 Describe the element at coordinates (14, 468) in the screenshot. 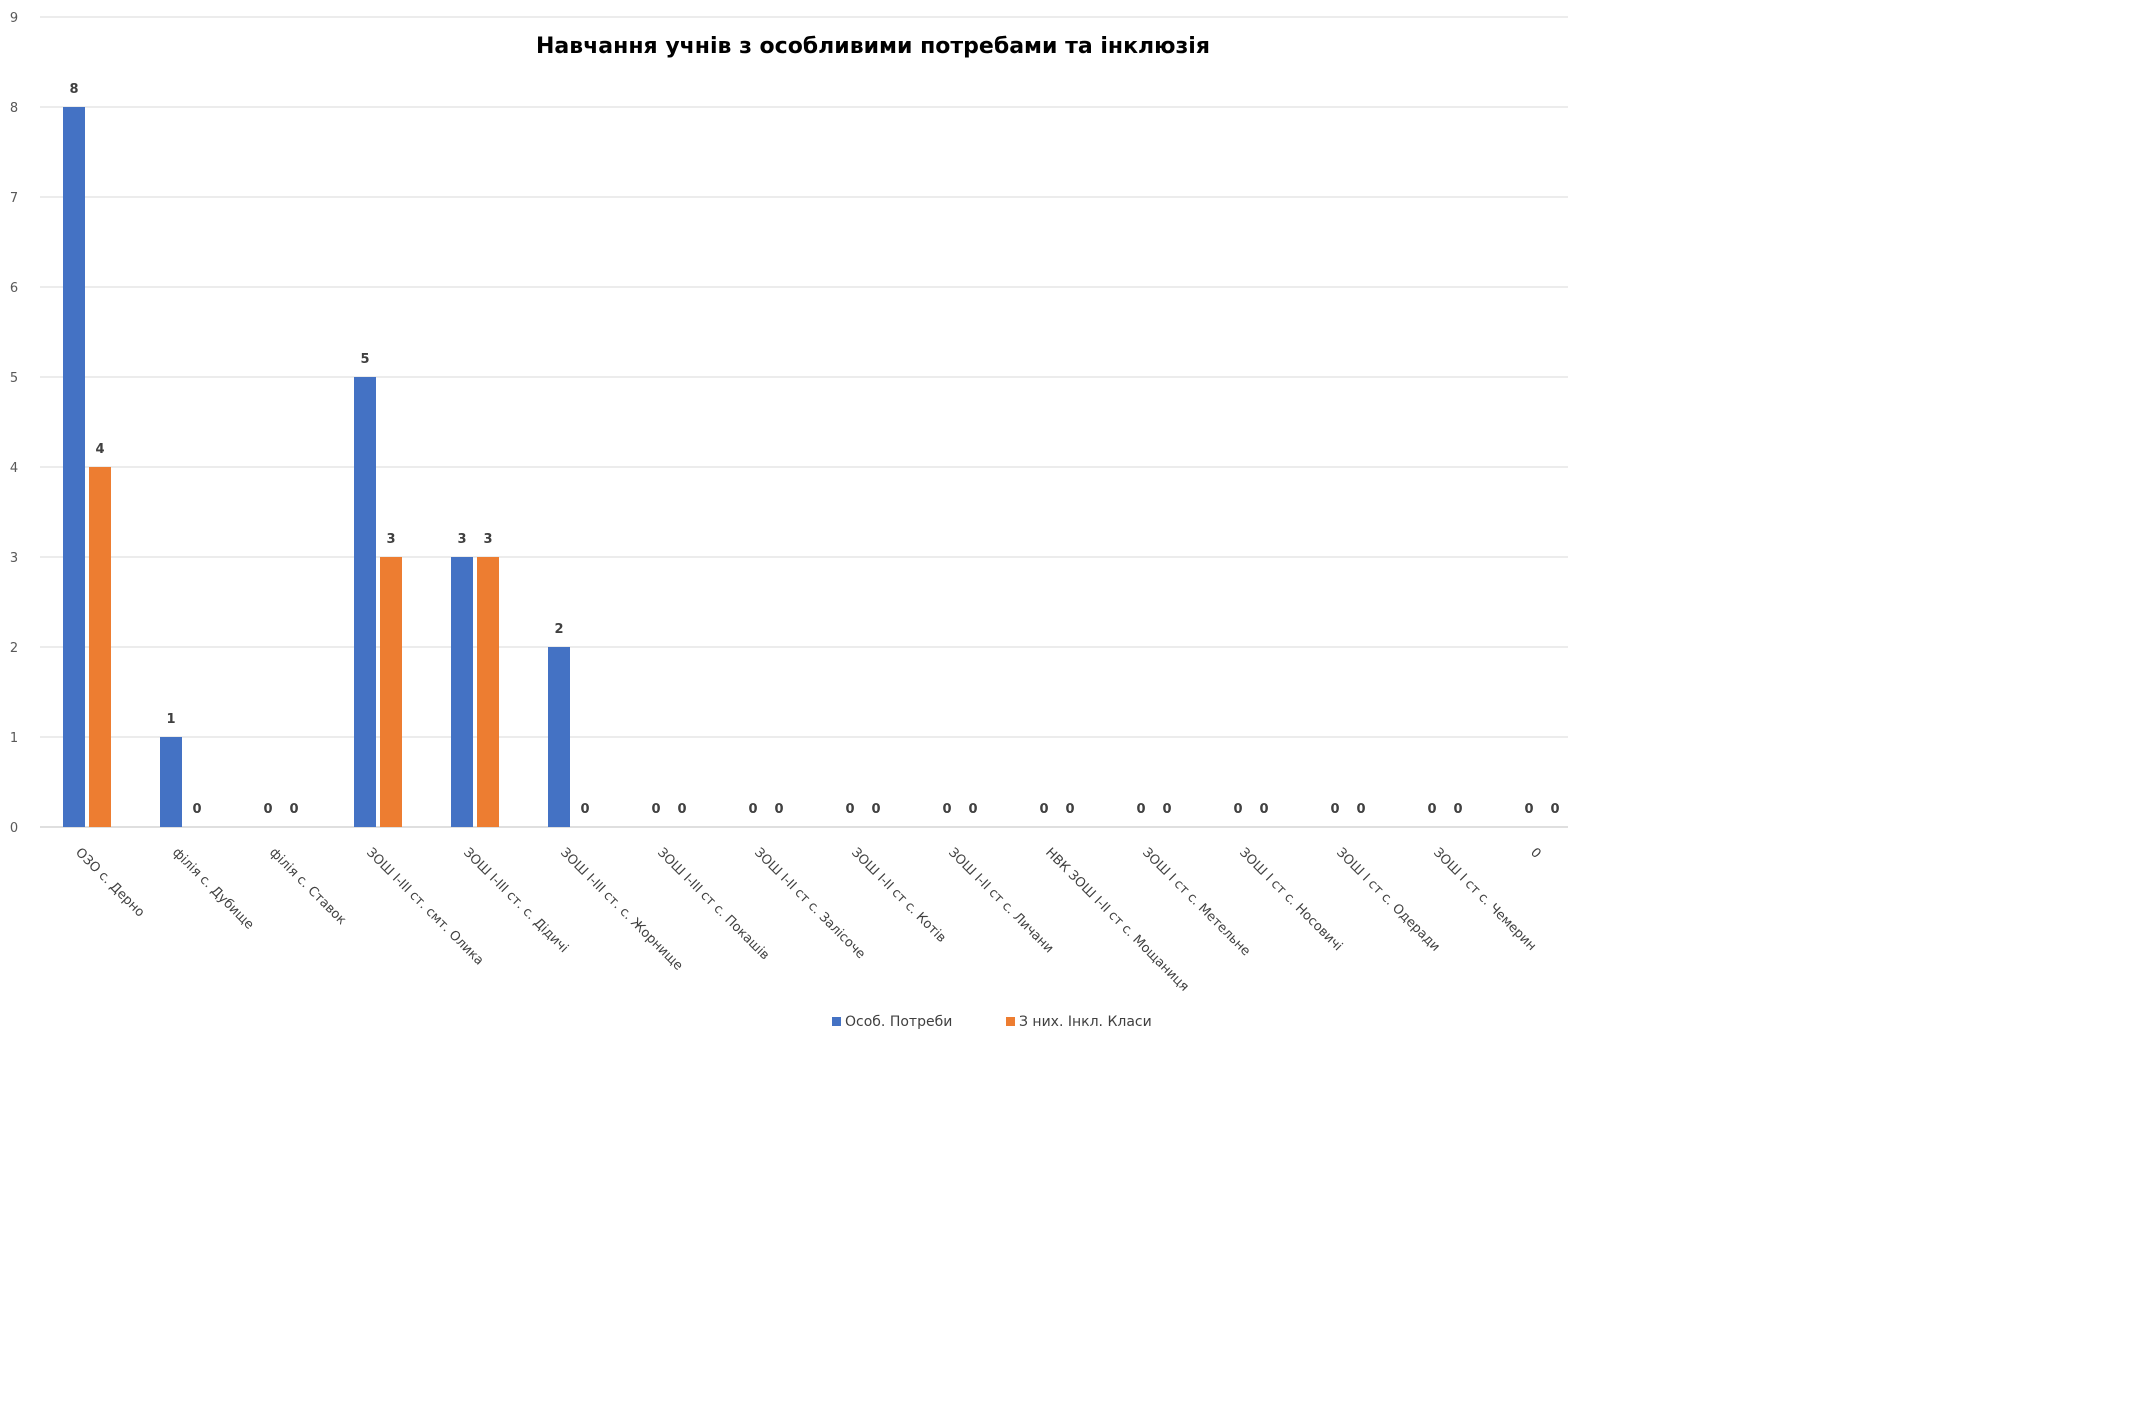

I see `y-tick-label: 4` at that location.